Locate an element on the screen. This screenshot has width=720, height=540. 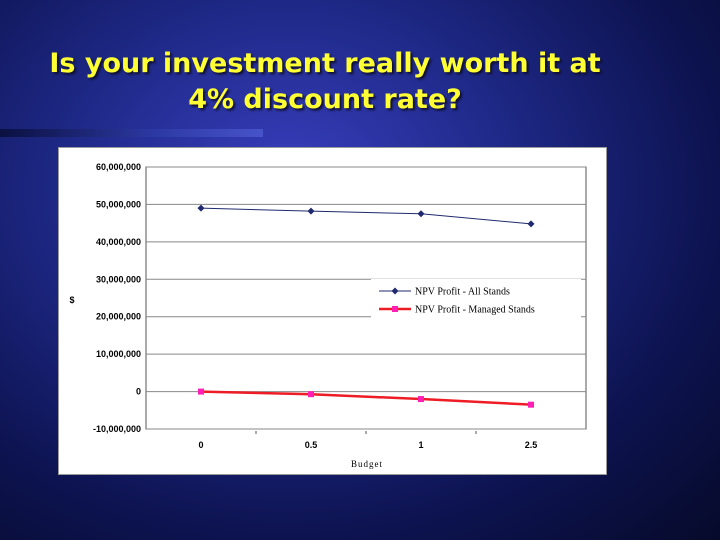
x-tick-label: 0.5 is located at coordinates (311, 445).